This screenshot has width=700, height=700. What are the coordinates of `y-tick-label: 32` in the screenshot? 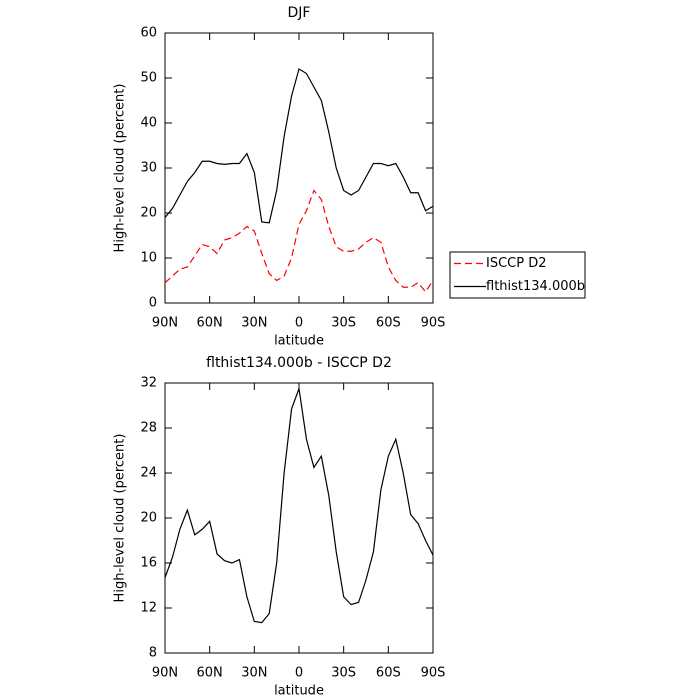 It's located at (148, 383).